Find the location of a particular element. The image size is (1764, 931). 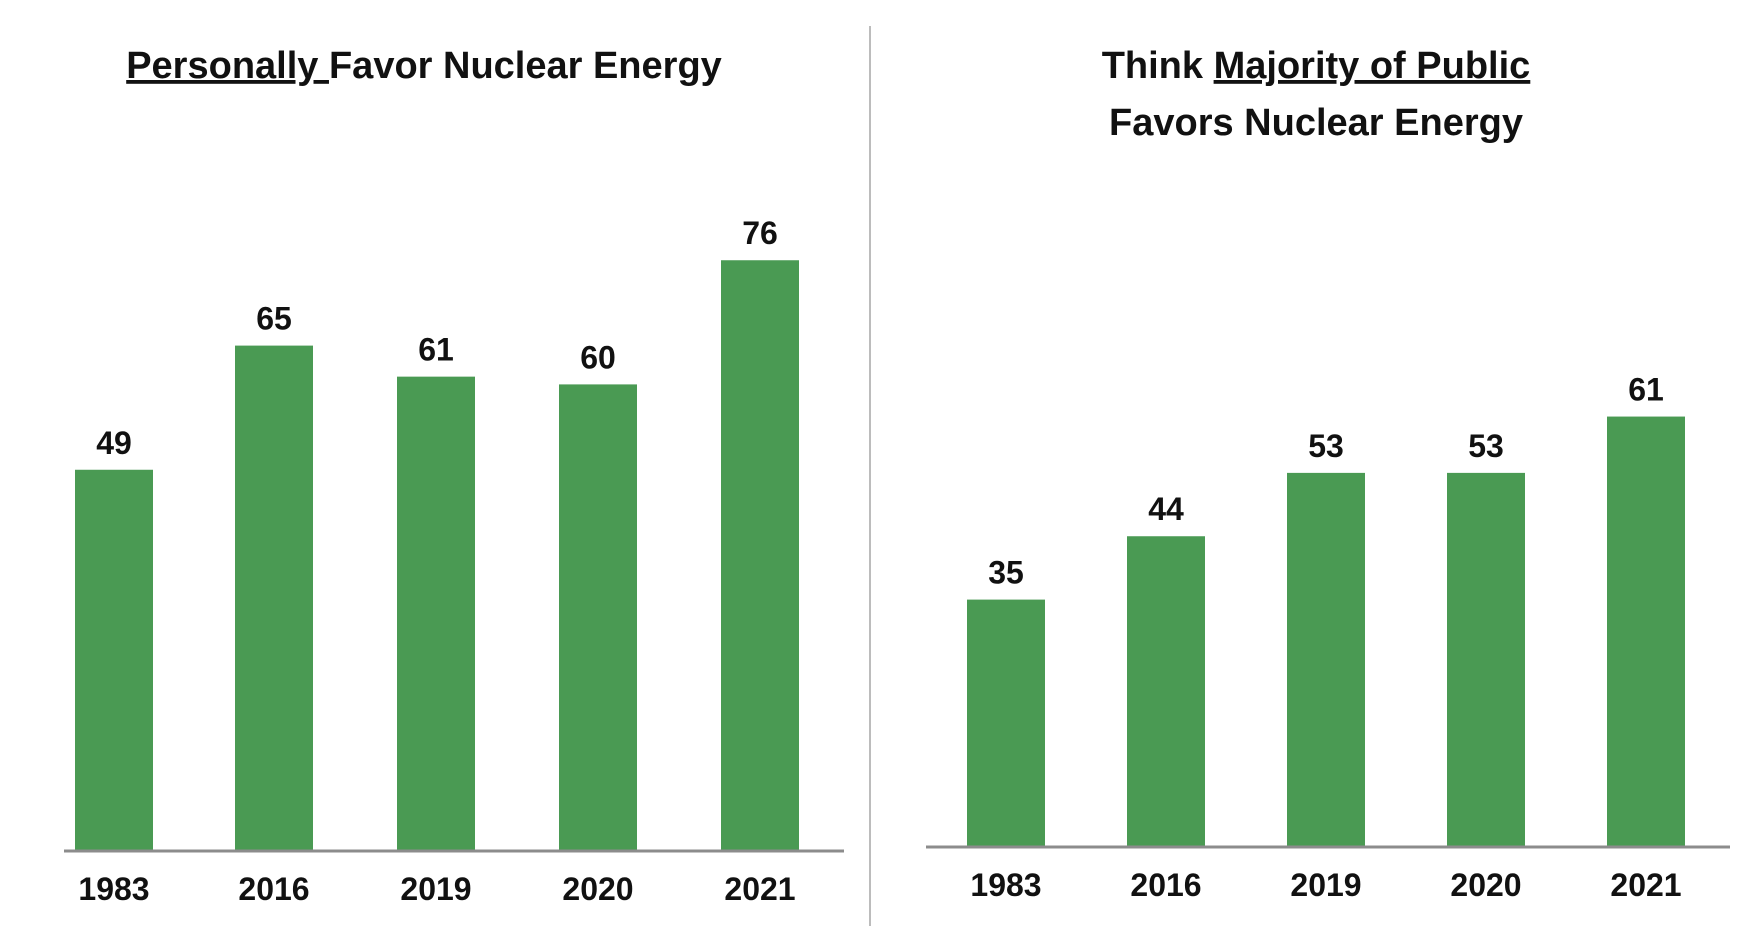

chart-right-tick-label-2019: 2019 is located at coordinates (1325, 885).